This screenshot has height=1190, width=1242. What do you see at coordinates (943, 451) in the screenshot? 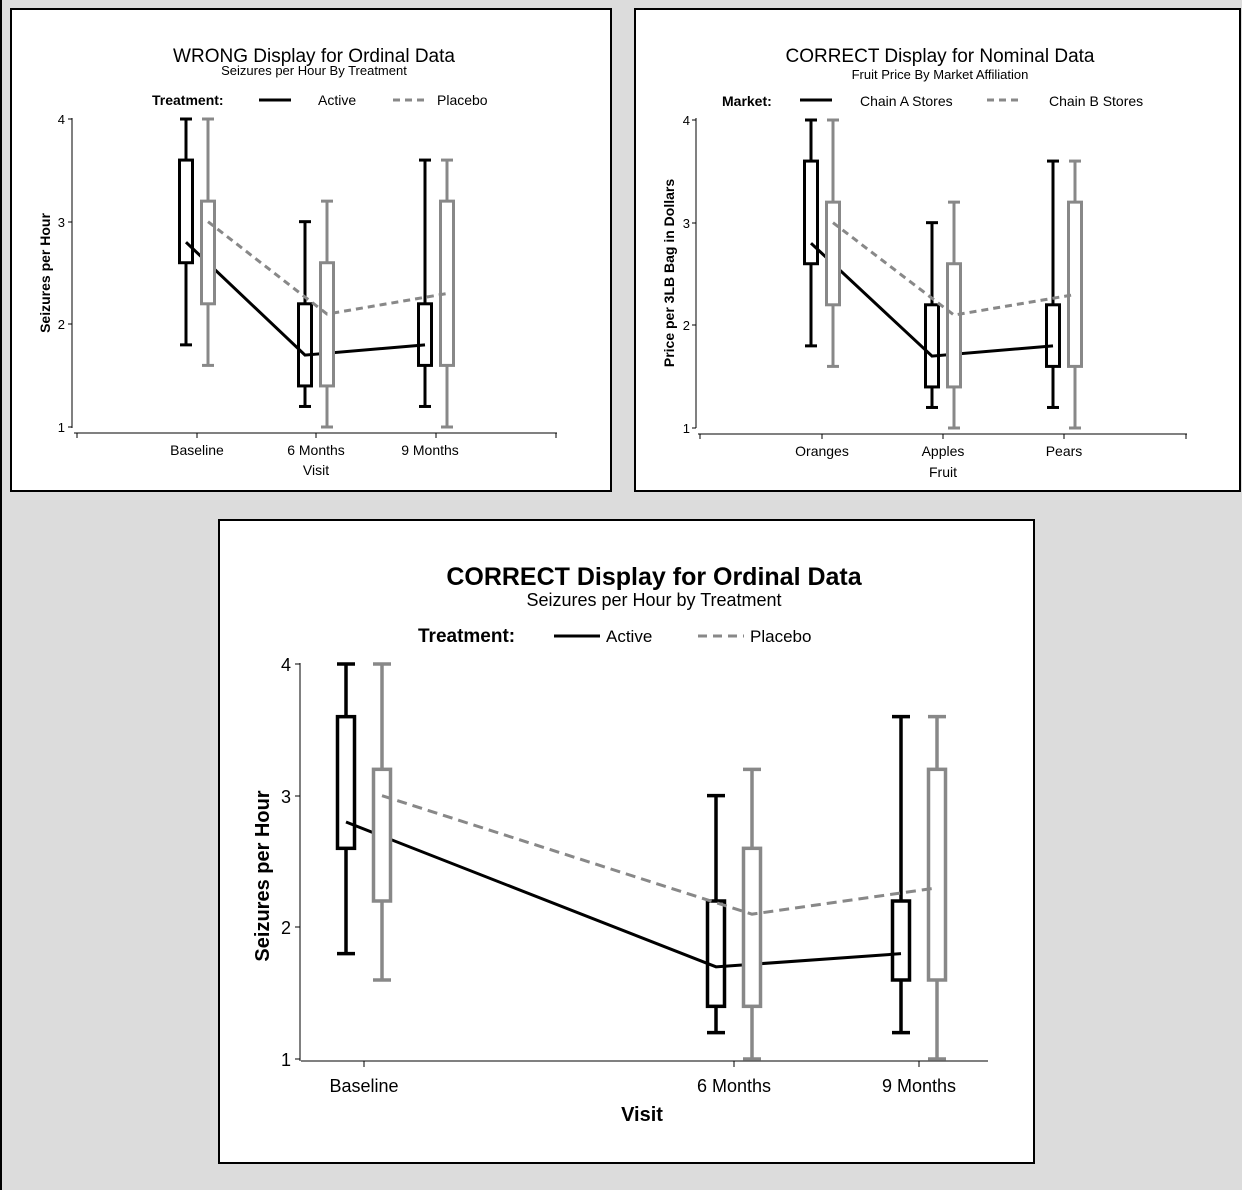
I see `x-tick-label: Apples` at bounding box center [943, 451].